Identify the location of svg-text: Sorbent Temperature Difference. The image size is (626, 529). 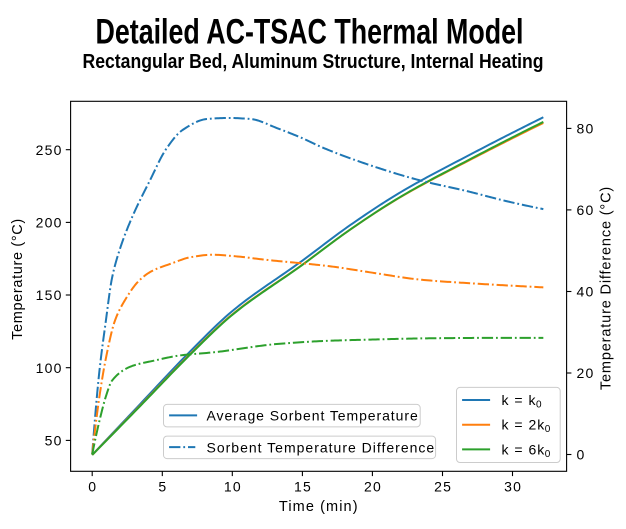
(321, 447).